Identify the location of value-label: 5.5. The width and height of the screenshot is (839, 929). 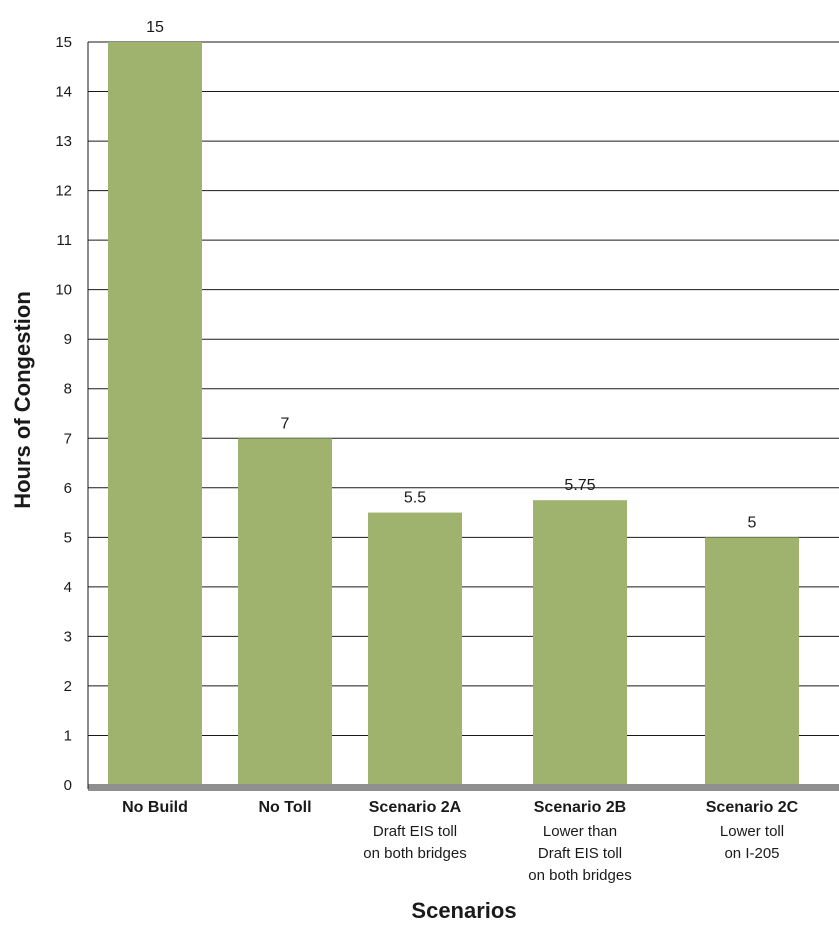
(415, 498).